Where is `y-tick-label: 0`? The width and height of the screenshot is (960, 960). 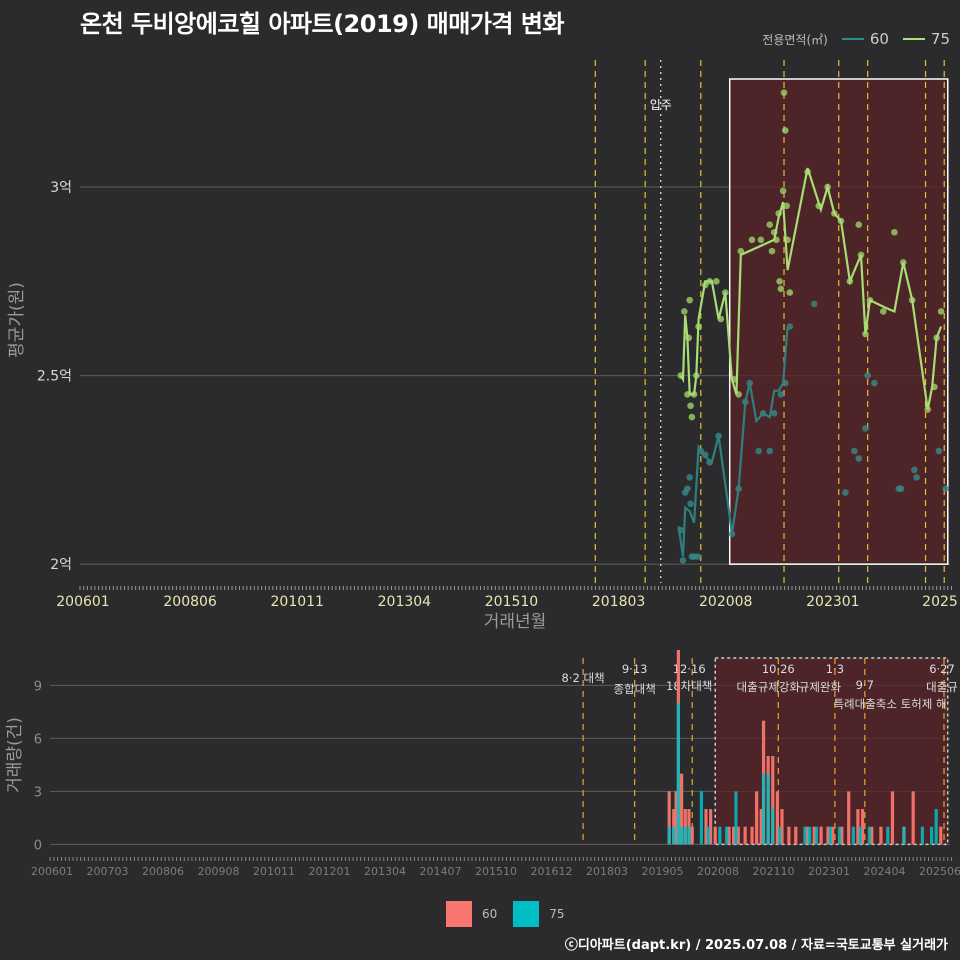 y-tick-label: 0 is located at coordinates (38, 845).